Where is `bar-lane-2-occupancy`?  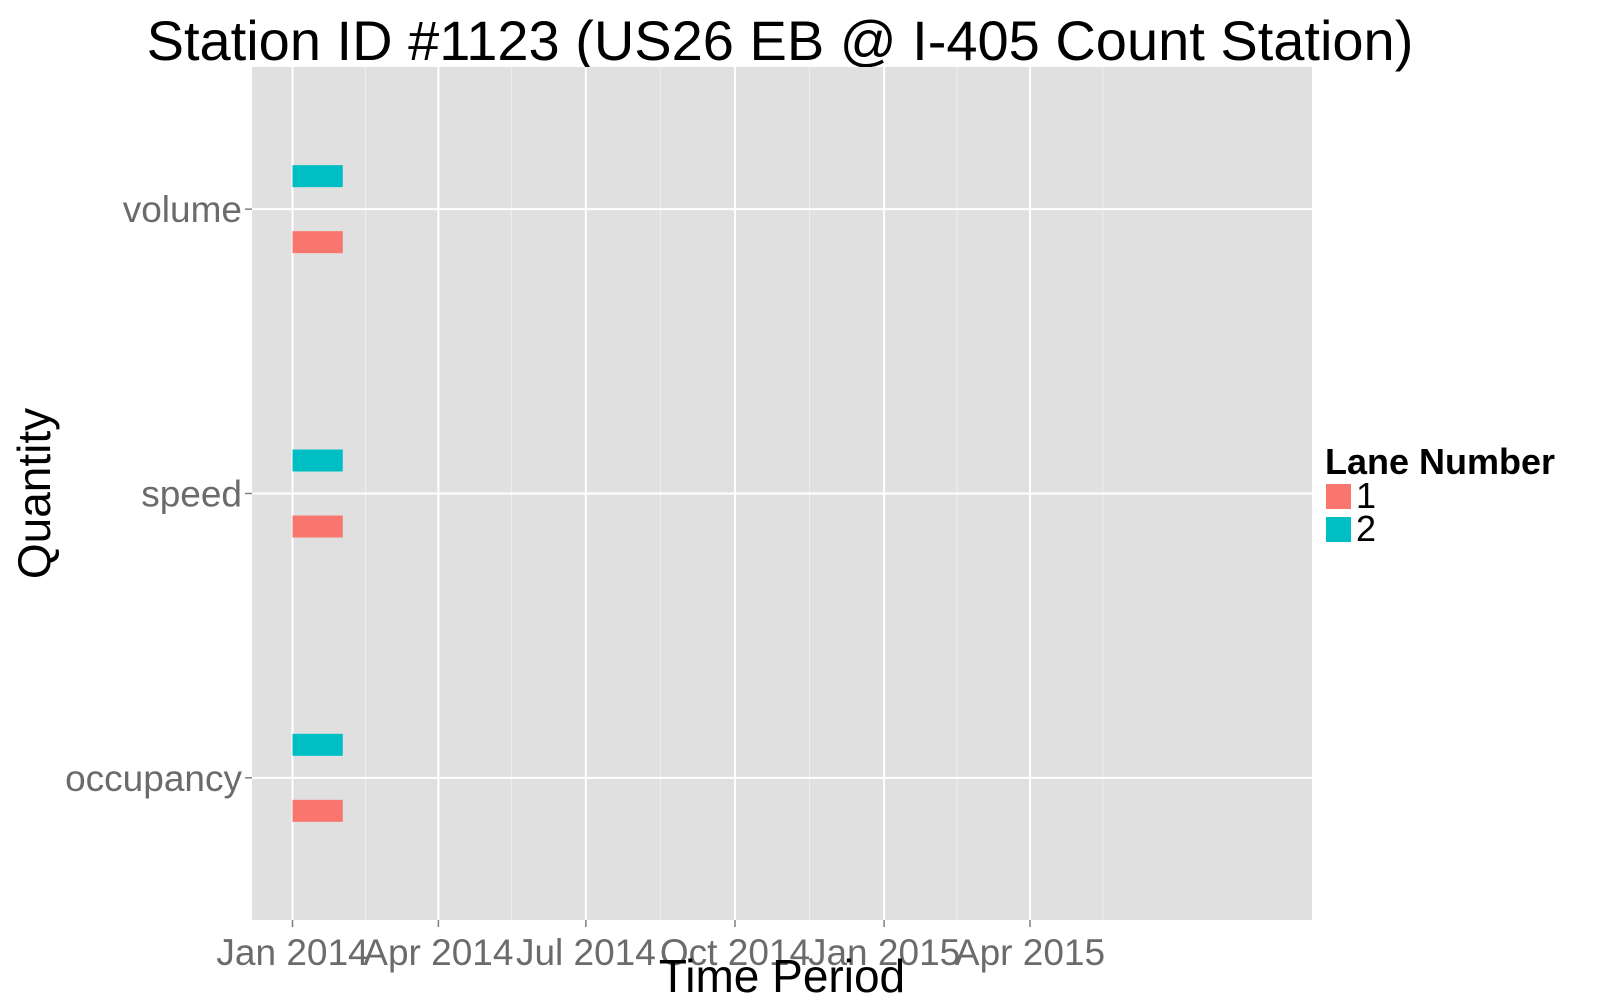 bar-lane-2-occupancy is located at coordinates (317, 744).